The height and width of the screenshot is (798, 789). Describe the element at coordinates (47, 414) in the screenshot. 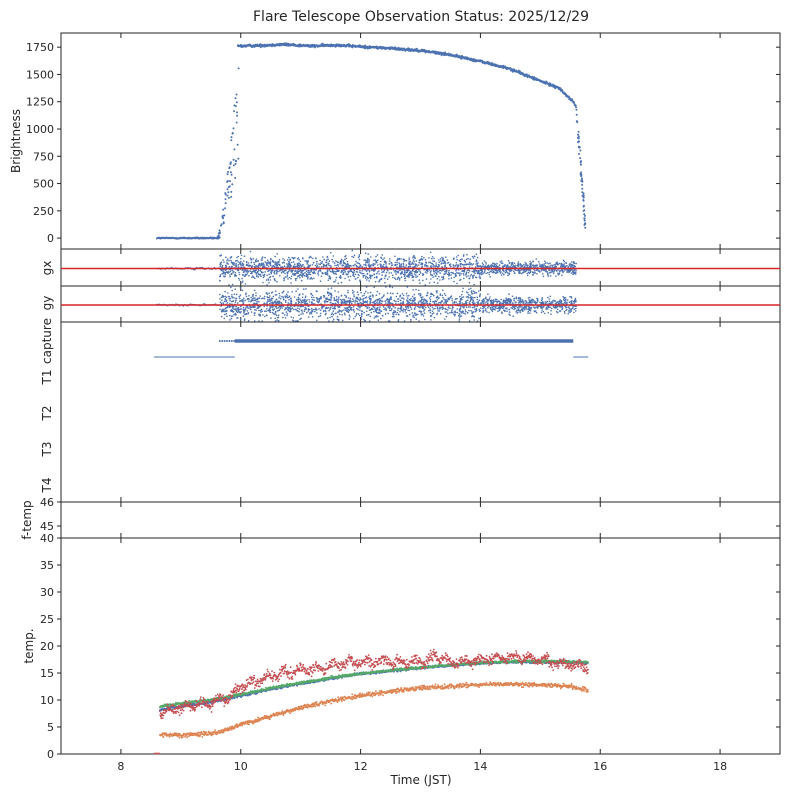

I see `status-row-label-t2: T2` at that location.